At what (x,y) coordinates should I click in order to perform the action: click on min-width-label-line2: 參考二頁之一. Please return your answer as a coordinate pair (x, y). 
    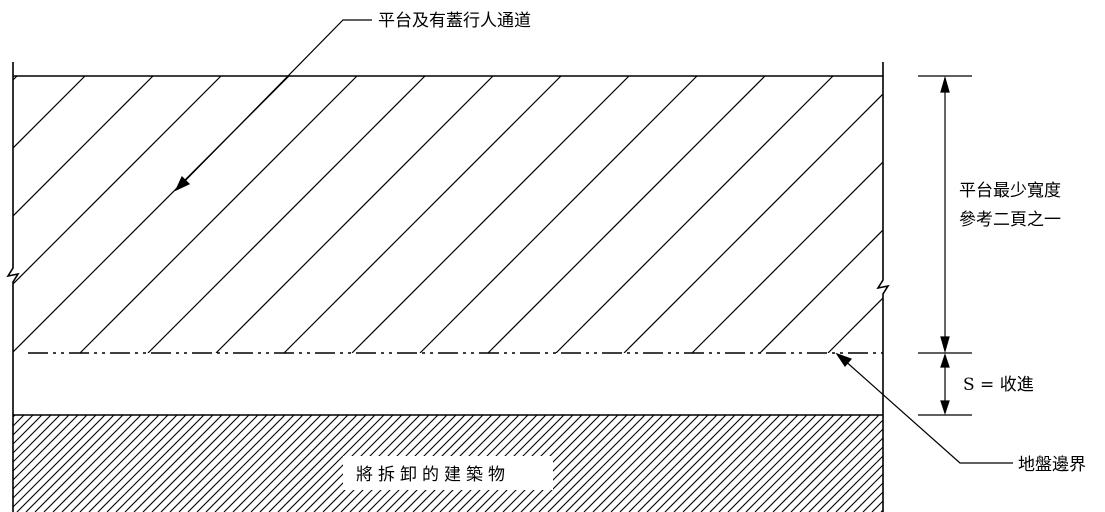
    Looking at the image, I should click on (1010, 220).